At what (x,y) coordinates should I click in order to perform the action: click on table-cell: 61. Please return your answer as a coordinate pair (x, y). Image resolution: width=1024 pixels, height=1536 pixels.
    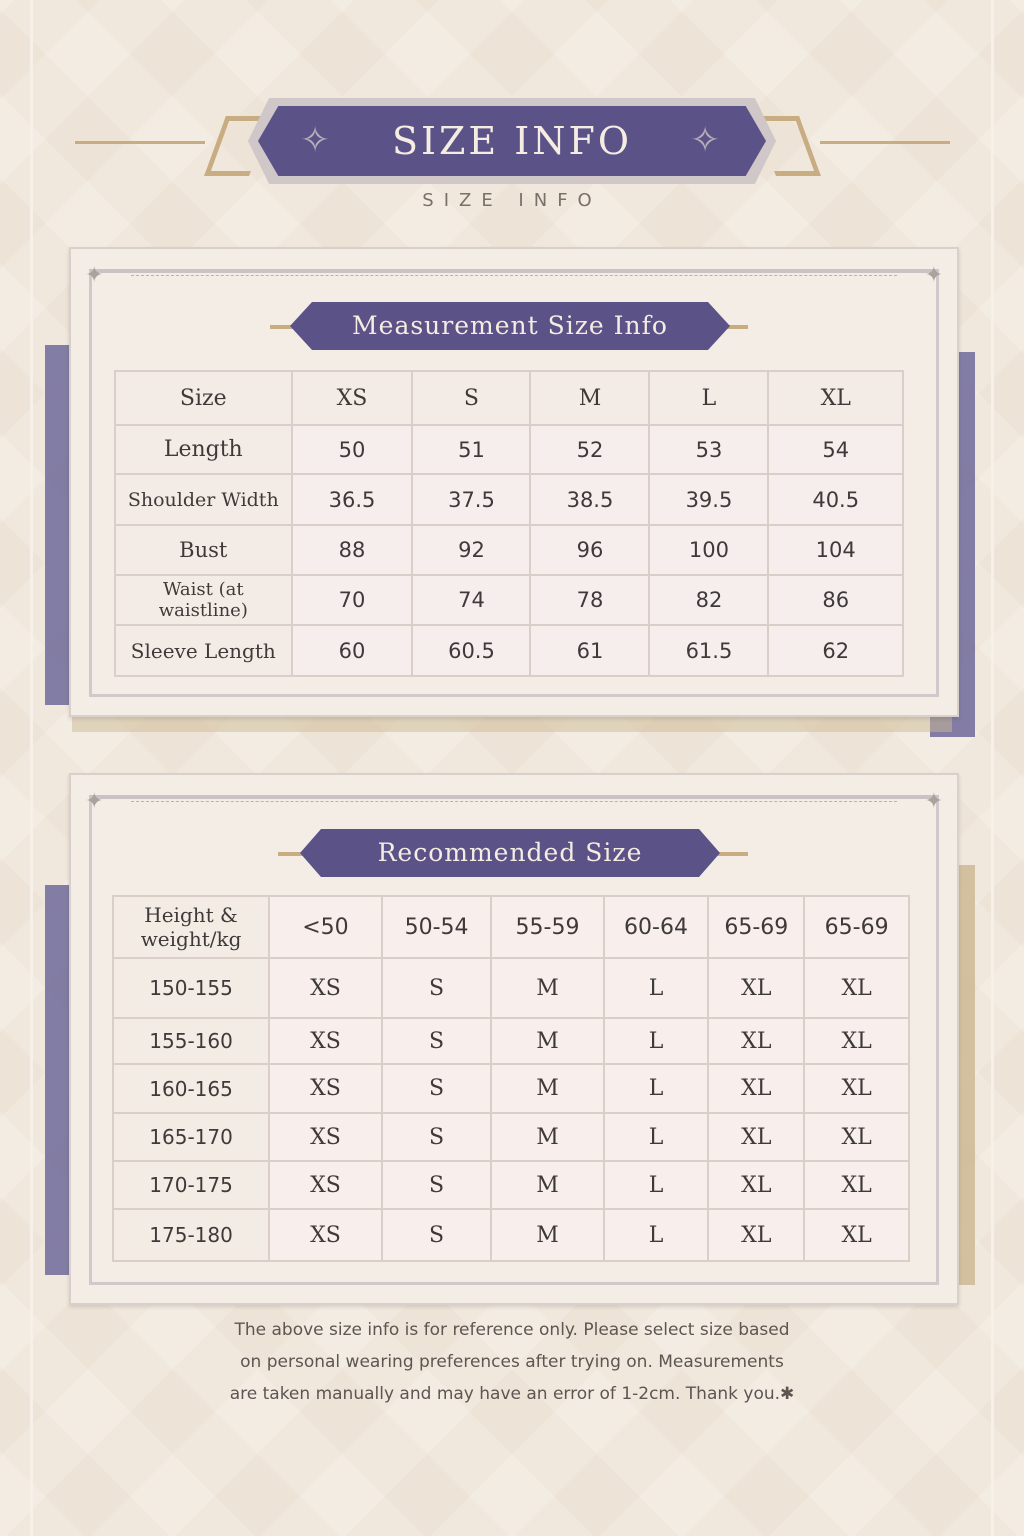
    Looking at the image, I should click on (590, 650).